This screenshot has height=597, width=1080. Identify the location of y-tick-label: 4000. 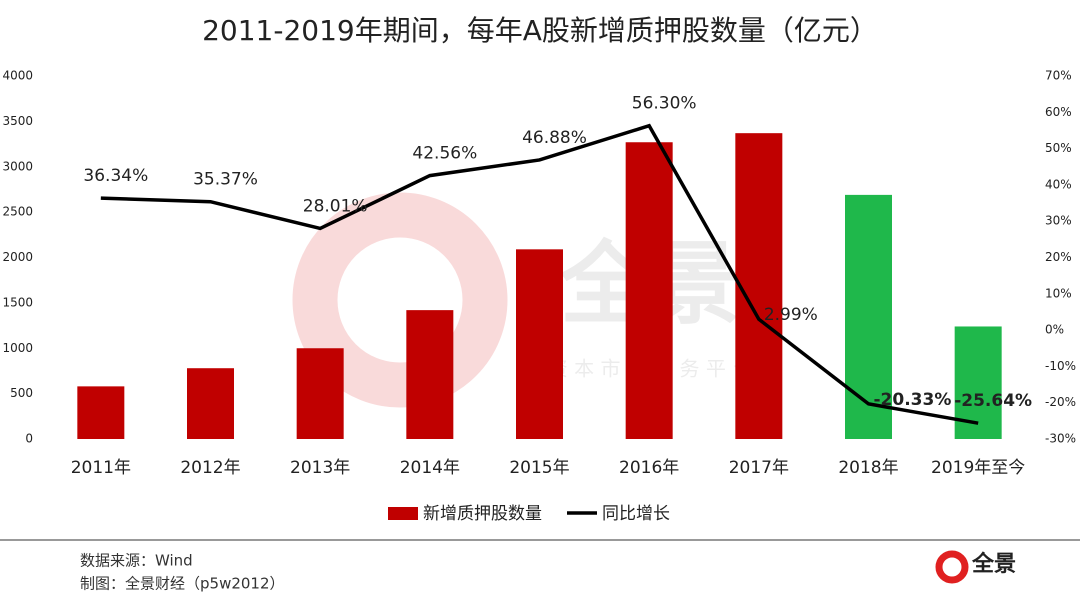
(17, 76).